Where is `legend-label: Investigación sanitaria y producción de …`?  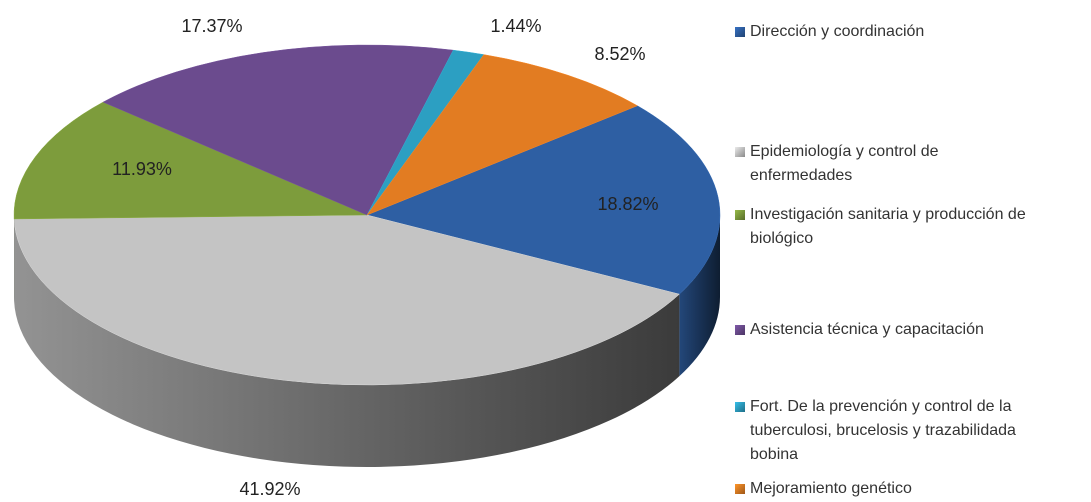
legend-label: Investigación sanitaria y producción de … is located at coordinates (888, 226).